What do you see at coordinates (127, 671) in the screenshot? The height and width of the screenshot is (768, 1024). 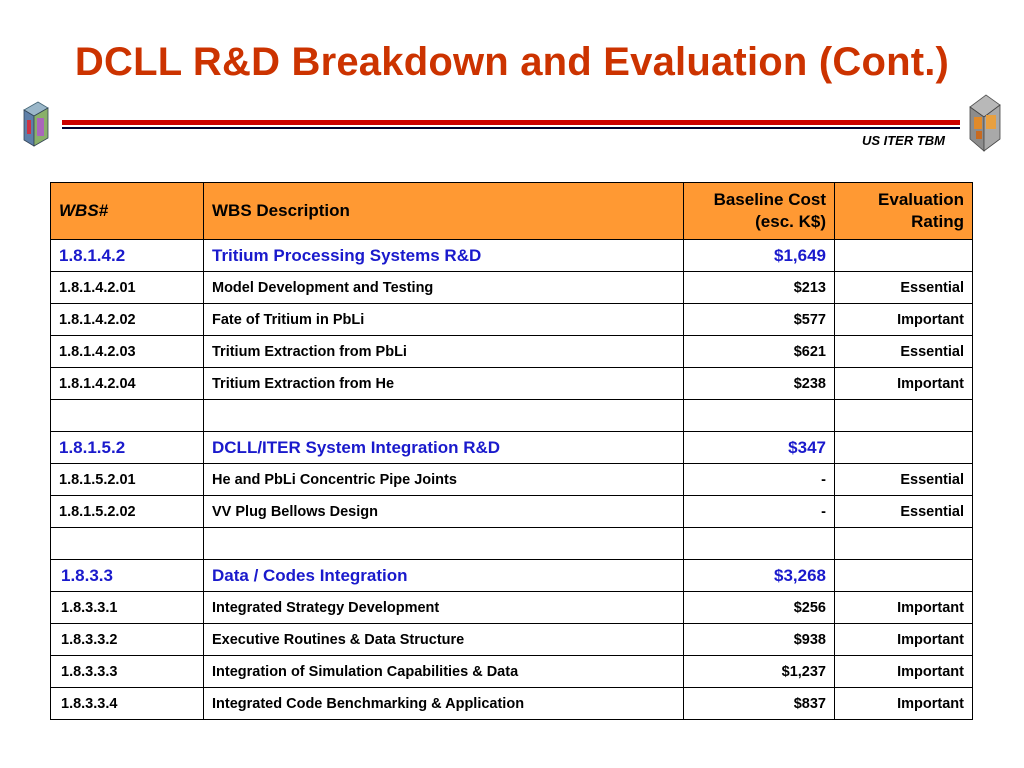 I see `cell-wbs: 1.8.3.3.3` at bounding box center [127, 671].